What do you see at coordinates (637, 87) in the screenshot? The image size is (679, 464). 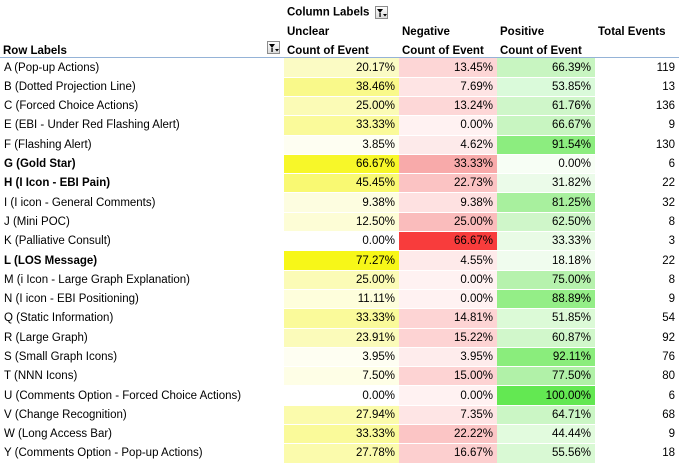 I see `total-events-cell: 13` at bounding box center [637, 87].